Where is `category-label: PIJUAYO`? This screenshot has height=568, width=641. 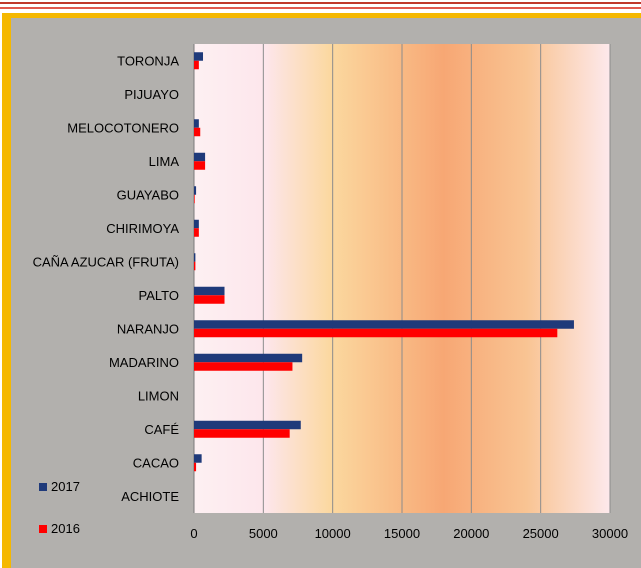
category-label: PIJUAYO is located at coordinates (151, 94).